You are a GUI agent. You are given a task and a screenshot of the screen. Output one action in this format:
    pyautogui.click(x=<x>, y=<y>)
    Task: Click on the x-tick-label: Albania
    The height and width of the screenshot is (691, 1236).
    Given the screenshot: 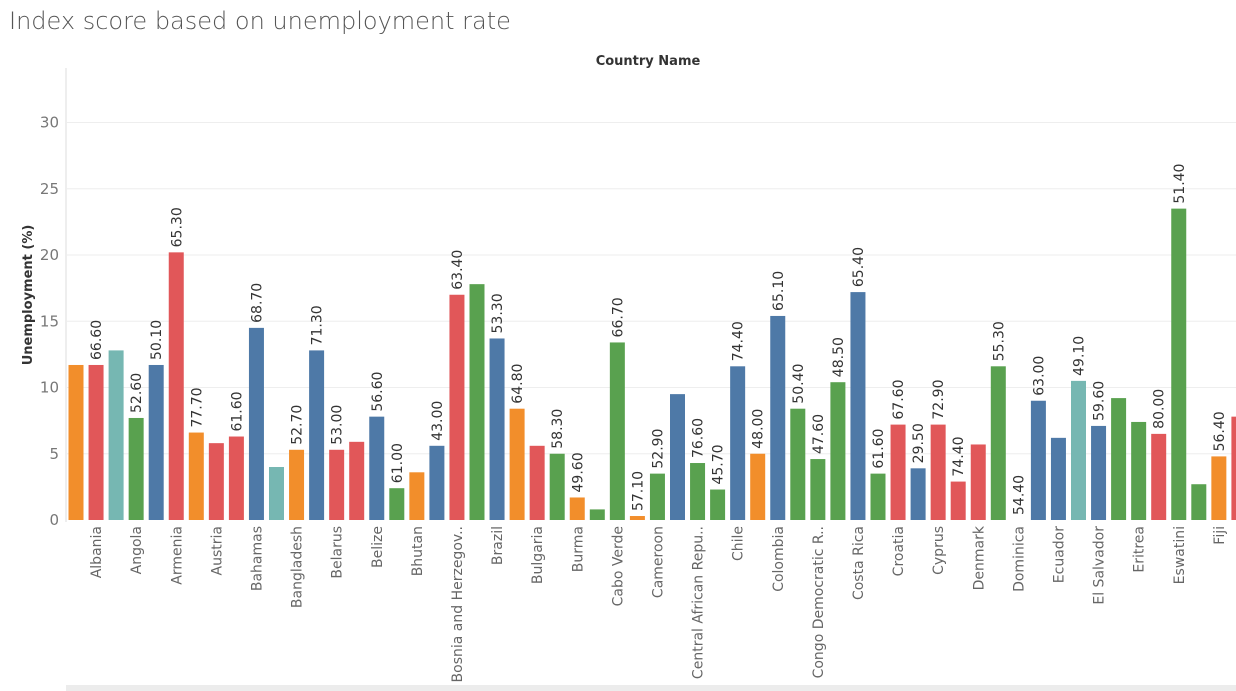 What is the action you would take?
    pyautogui.click(x=97, y=552)
    